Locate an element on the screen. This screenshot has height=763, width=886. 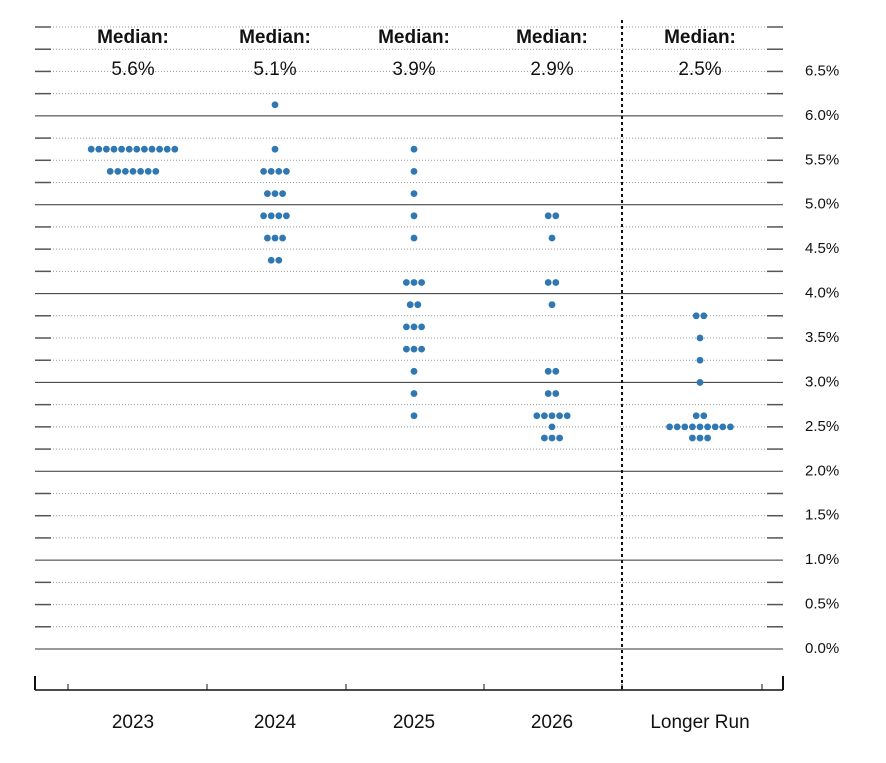
y-tick-label: 3.0% is located at coordinates (822, 381).